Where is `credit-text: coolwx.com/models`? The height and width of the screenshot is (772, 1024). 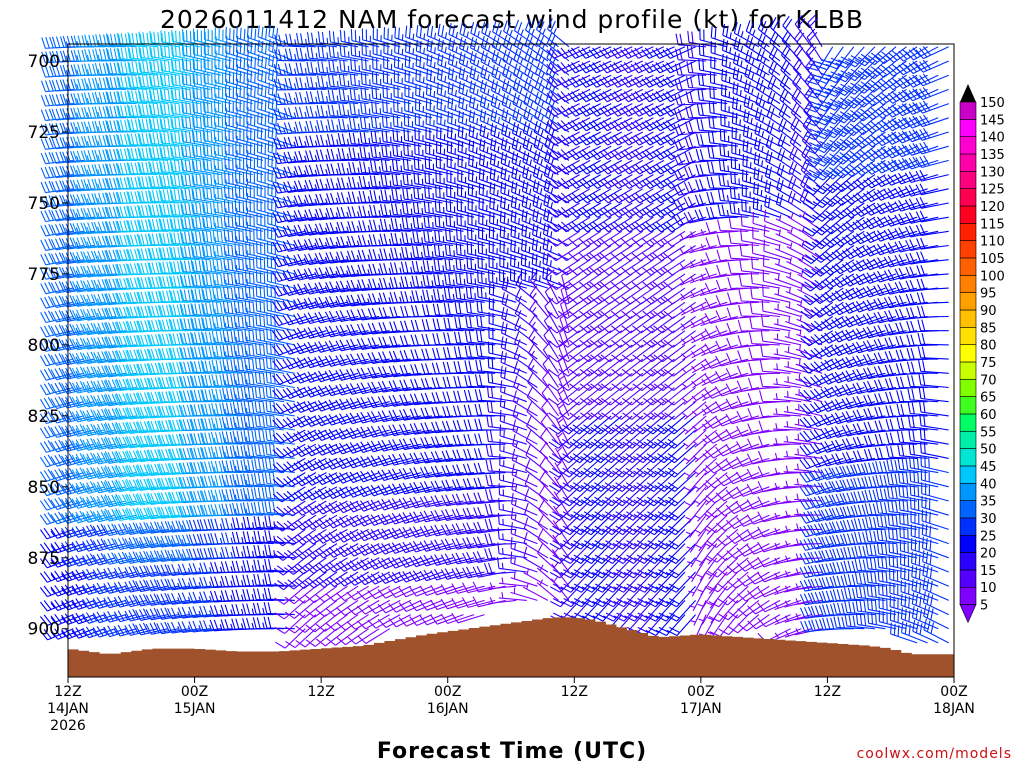
credit-text: coolwx.com/models is located at coordinates (934, 754).